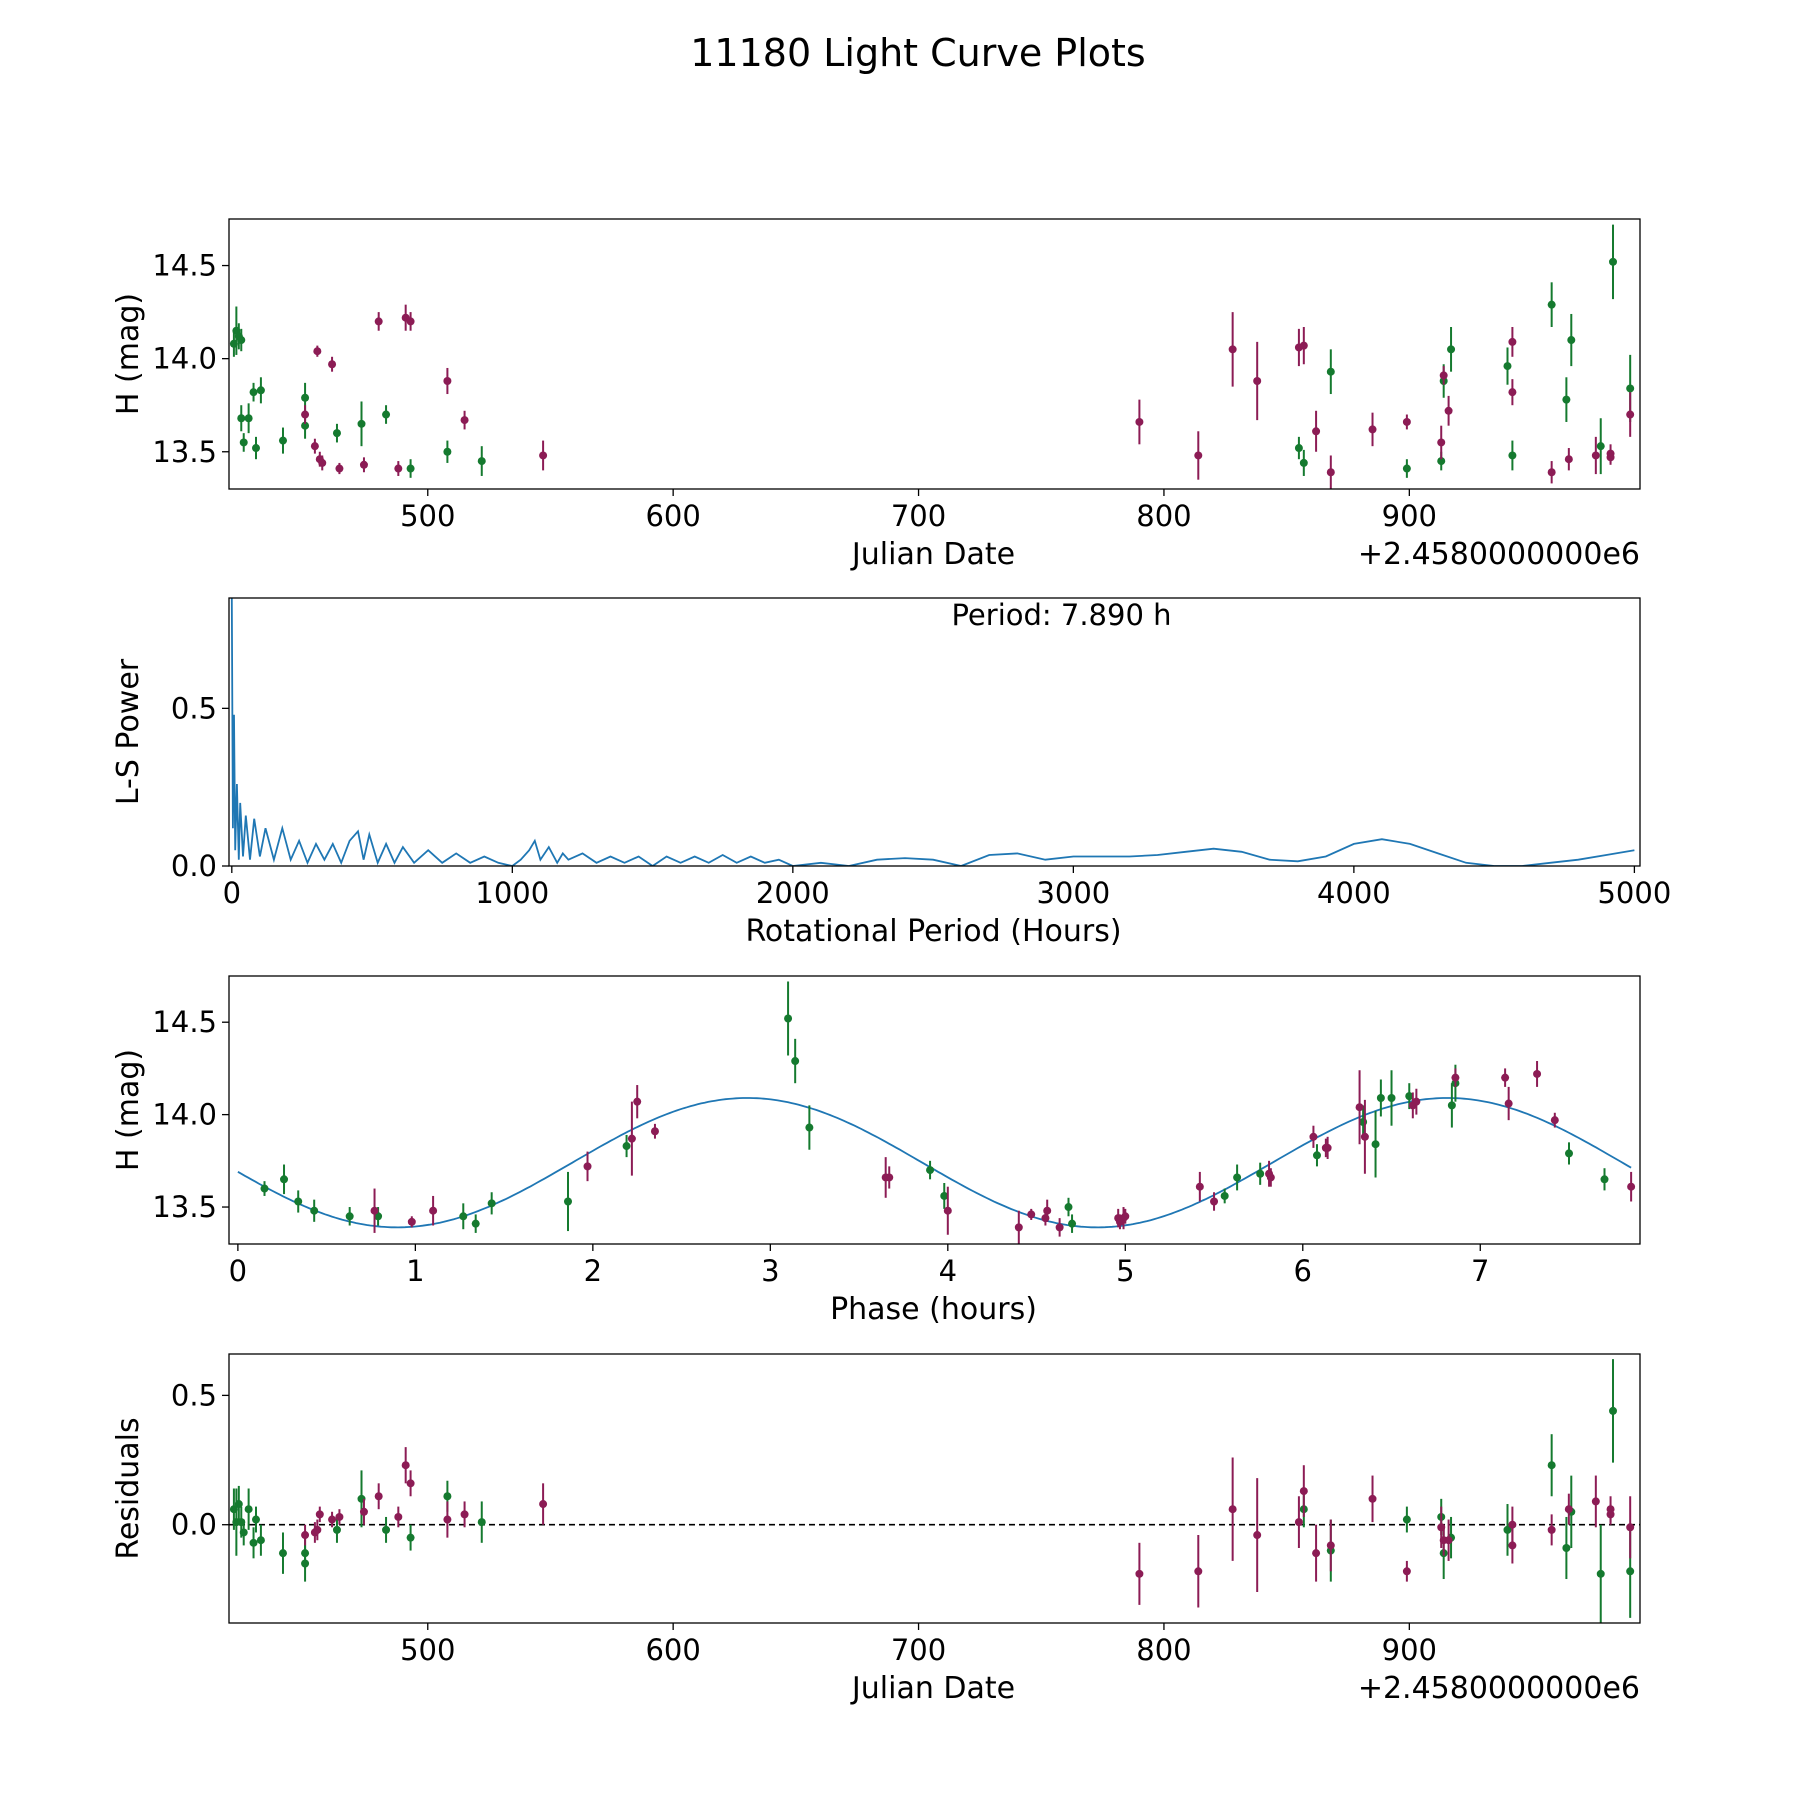 This screenshot has height=1800, width=1800. Describe the element at coordinates (1073, 893) in the screenshot. I see `x-tick-label: 3000` at that location.